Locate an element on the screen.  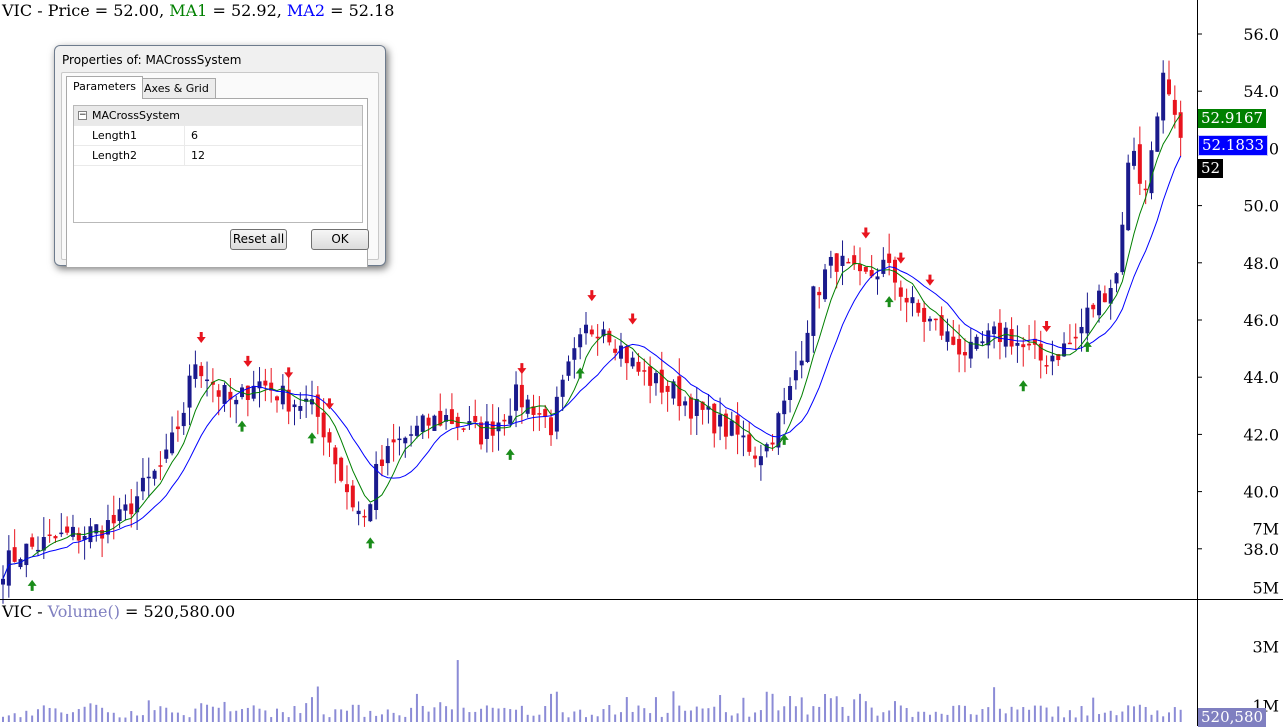
ma1-price-tag: 52.9167 is located at coordinates (1232, 118).